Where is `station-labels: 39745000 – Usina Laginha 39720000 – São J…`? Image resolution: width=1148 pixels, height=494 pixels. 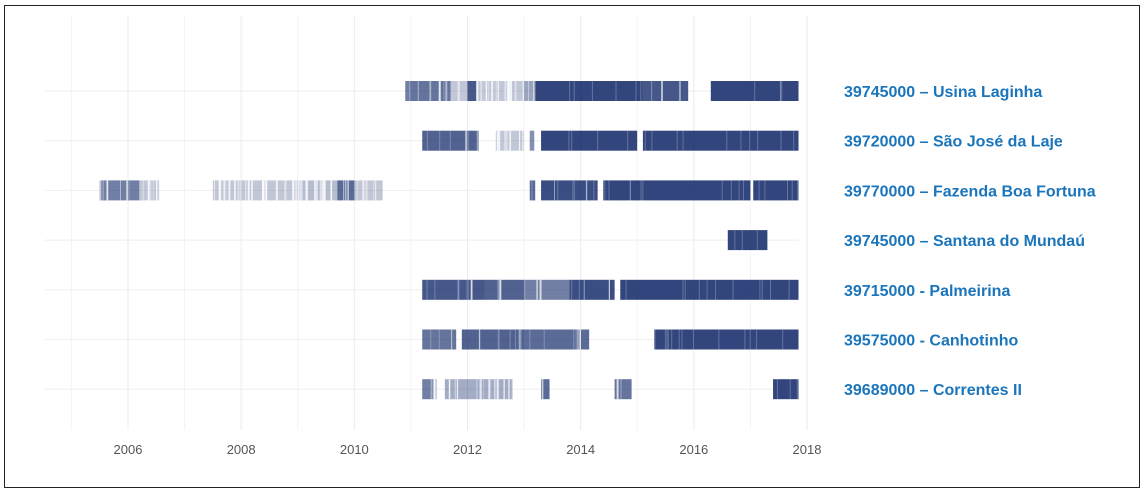 station-labels: 39745000 – Usina Laginha 39720000 – São J… is located at coordinates (970, 241).